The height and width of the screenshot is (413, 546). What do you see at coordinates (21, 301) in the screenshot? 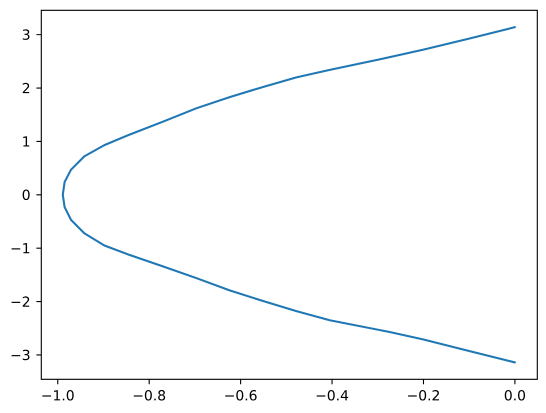
I see `y-tick-label: −2` at bounding box center [21, 301].